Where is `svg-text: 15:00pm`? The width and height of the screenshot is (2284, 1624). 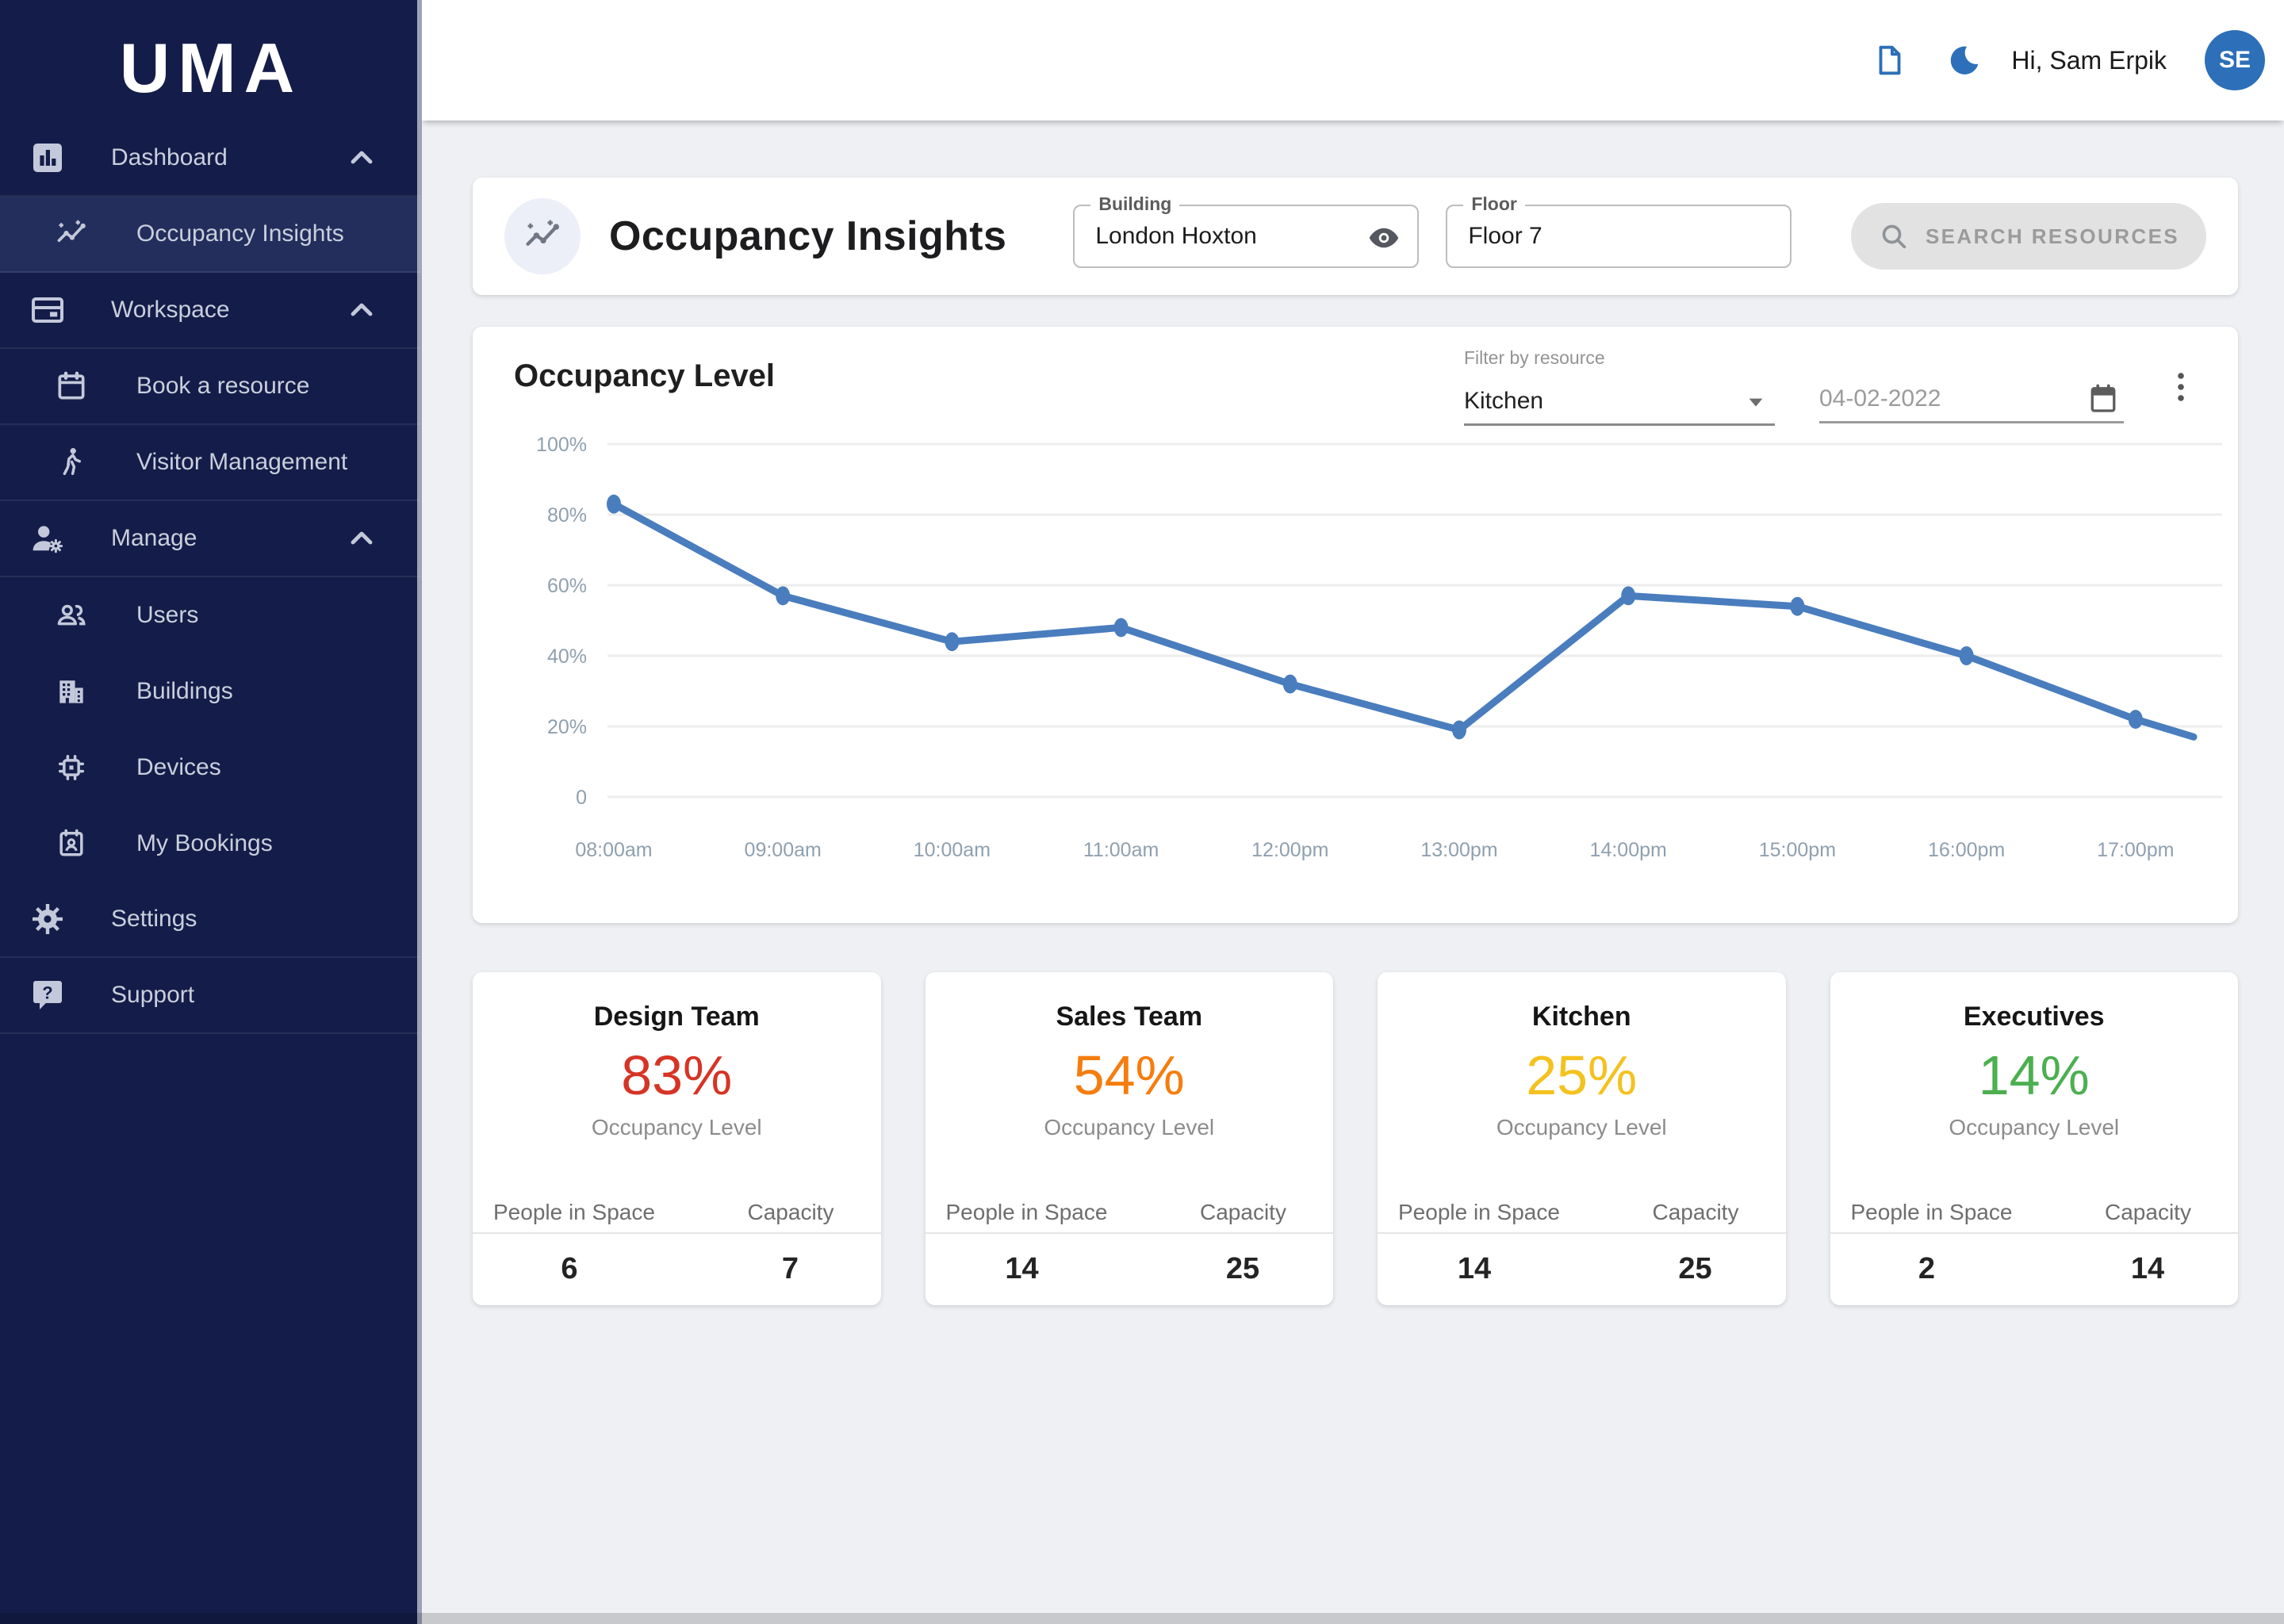
svg-text: 15:00pm is located at coordinates (1797, 850).